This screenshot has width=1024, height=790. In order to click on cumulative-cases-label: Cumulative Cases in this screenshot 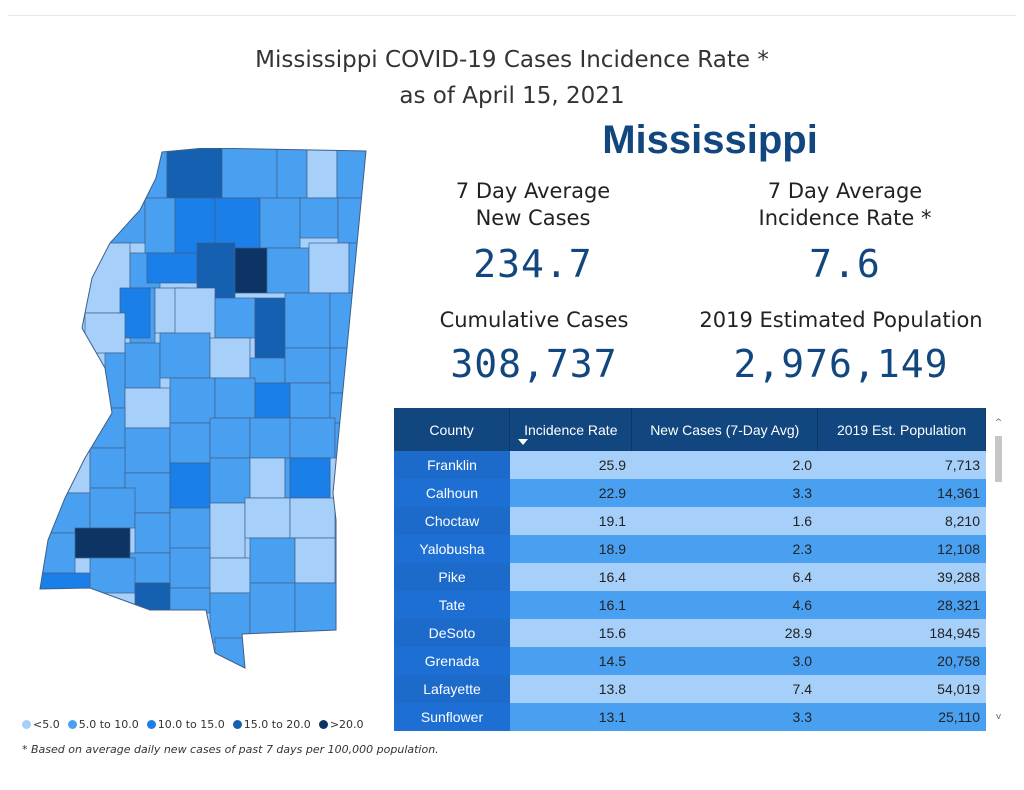, I will do `click(534, 320)`.